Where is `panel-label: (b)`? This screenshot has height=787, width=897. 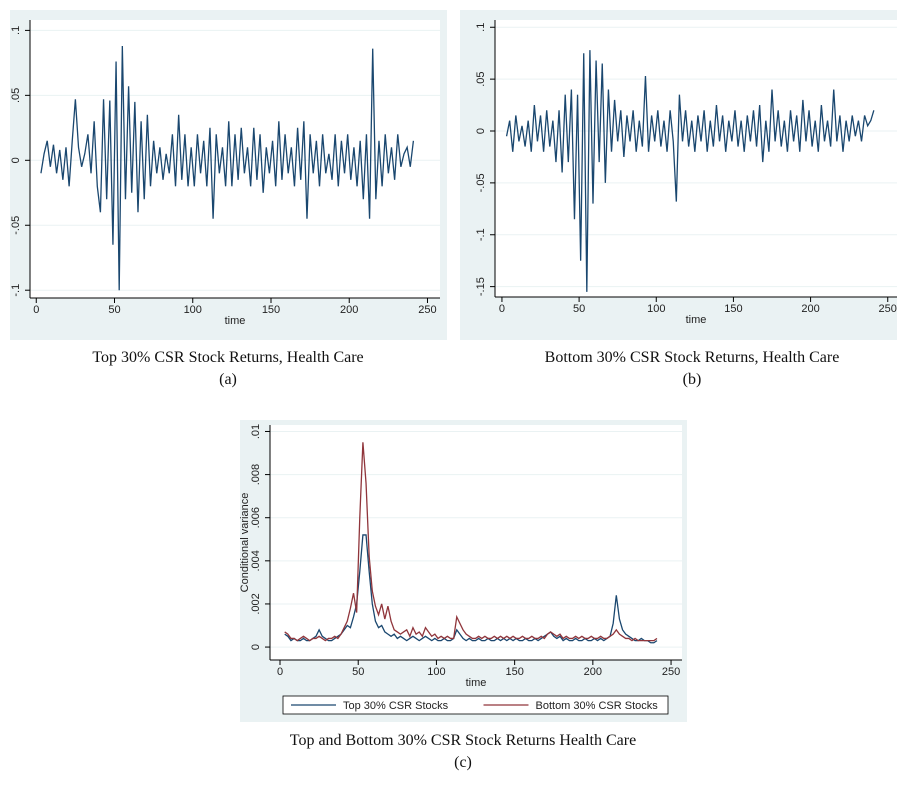 panel-label: (b) is located at coordinates (692, 379).